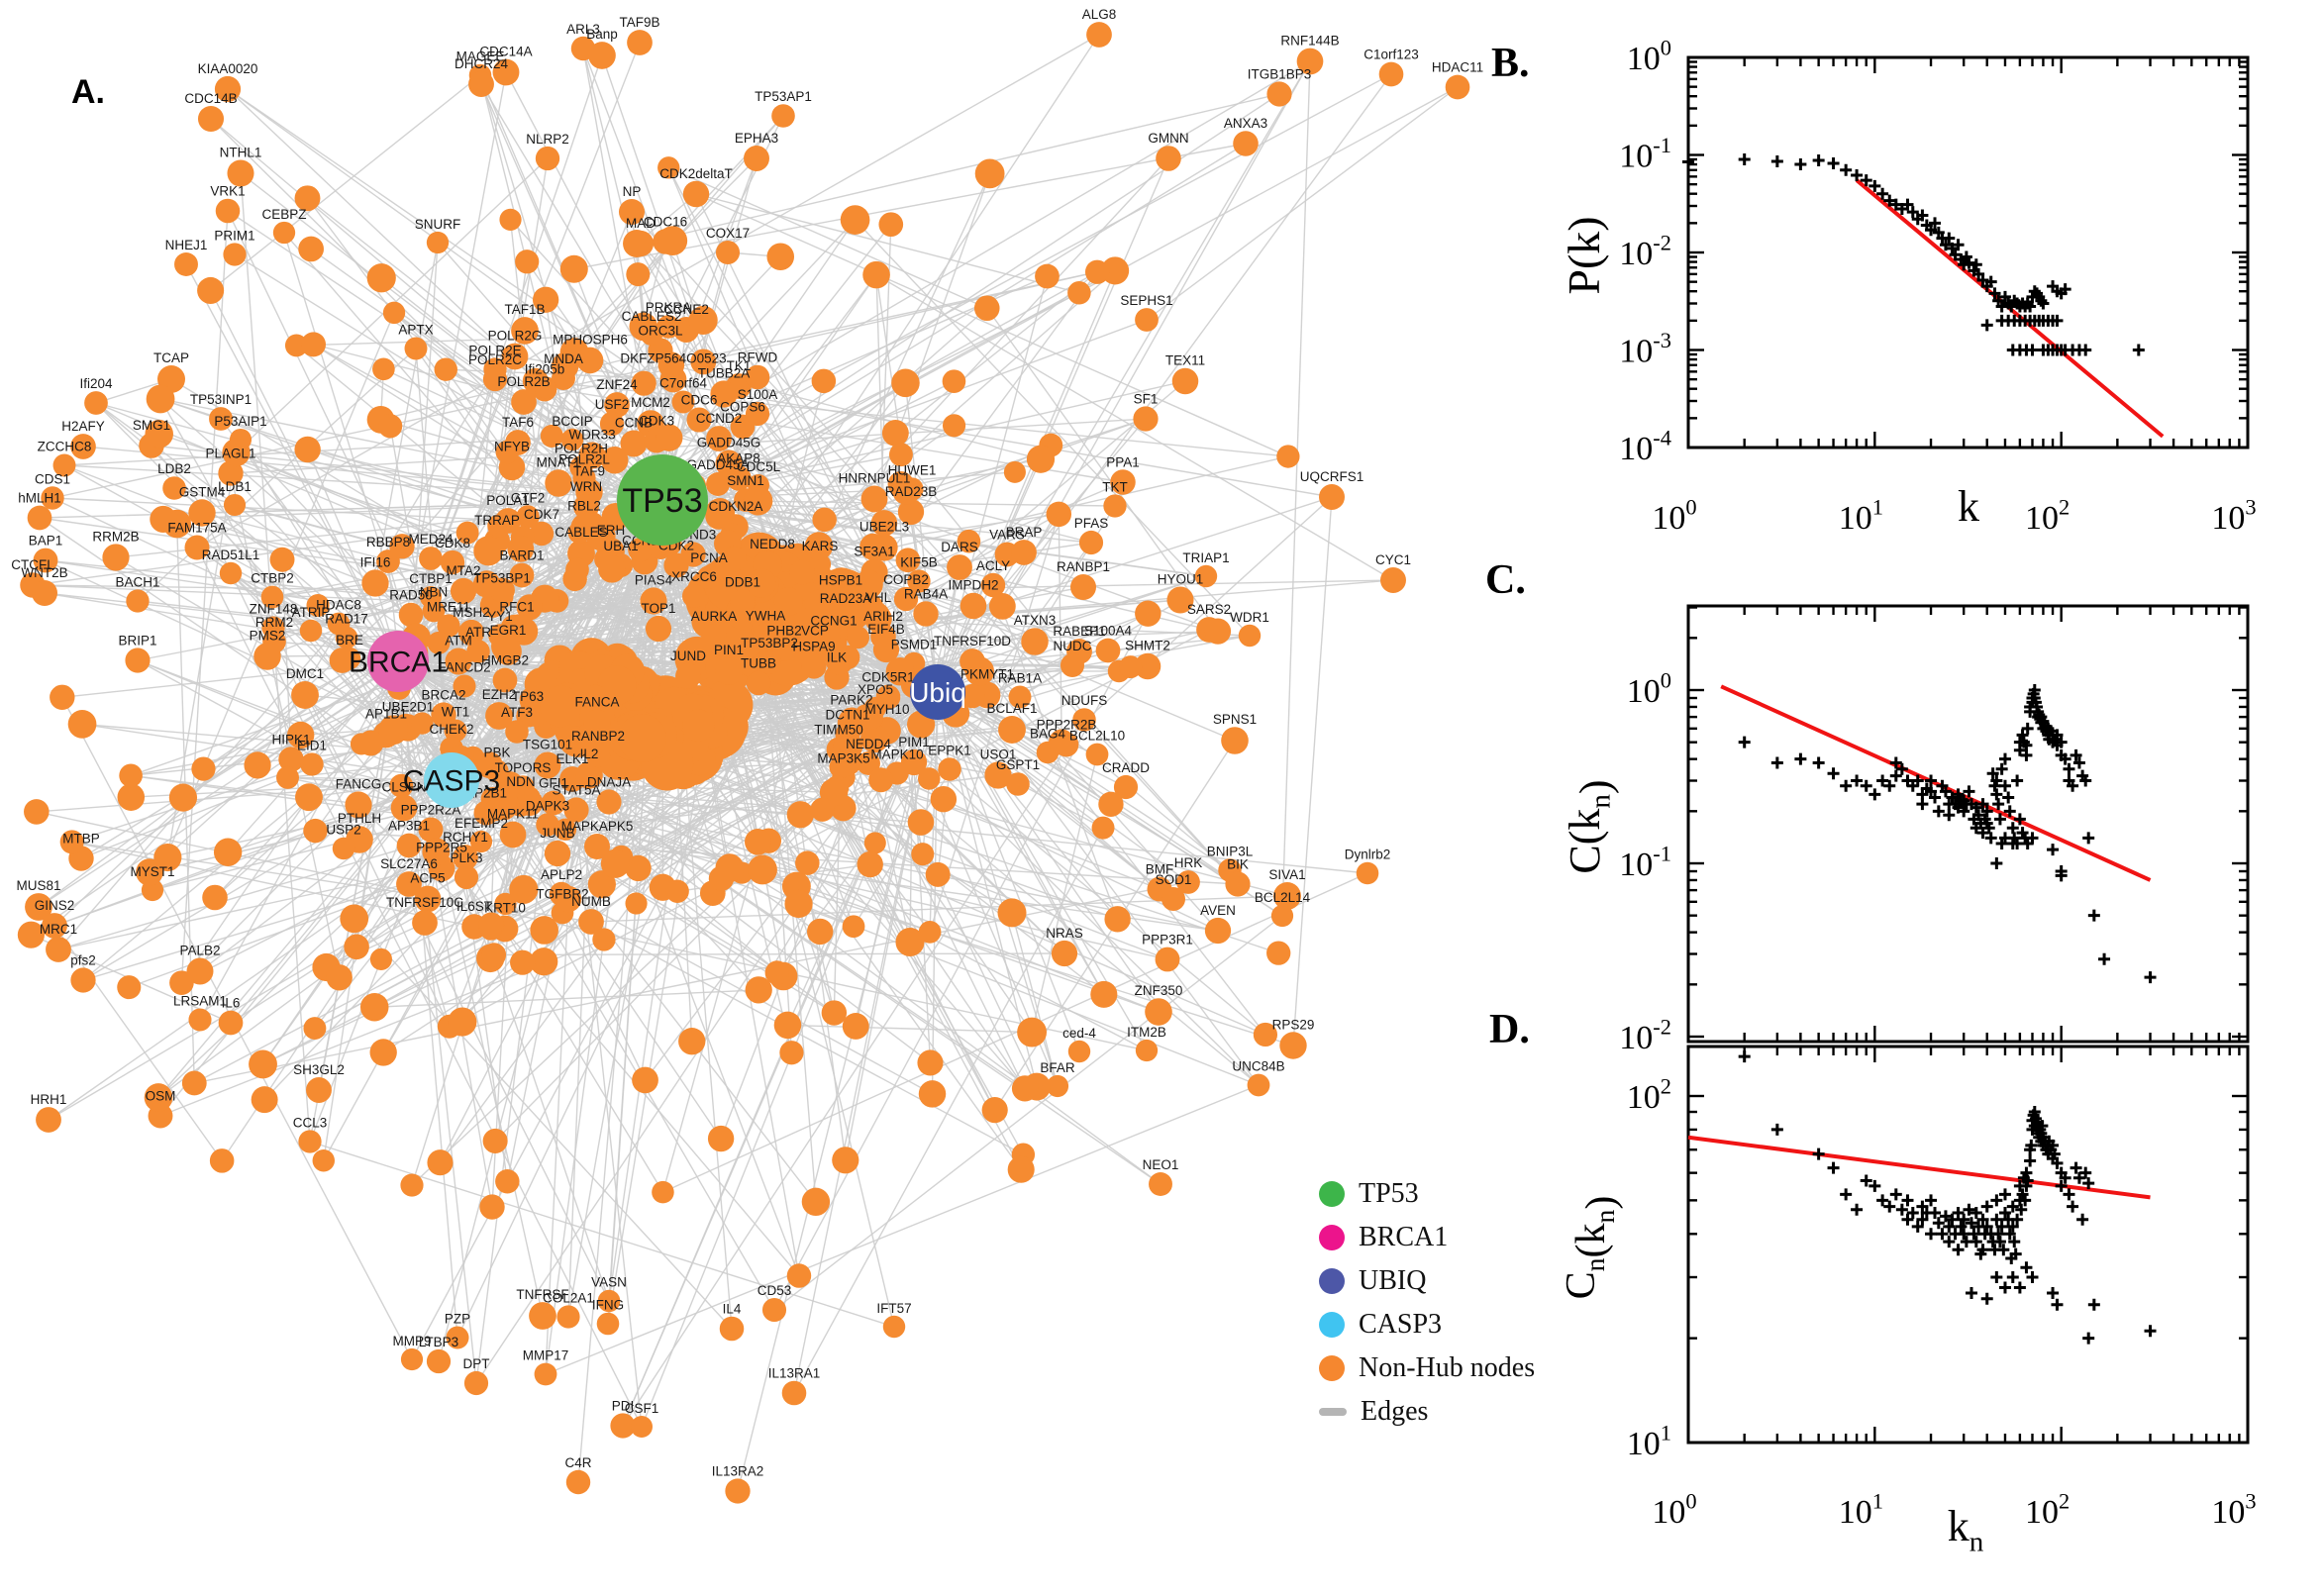  Describe the element at coordinates (1395, 1411) in the screenshot. I see `legend-label: Edges` at that location.